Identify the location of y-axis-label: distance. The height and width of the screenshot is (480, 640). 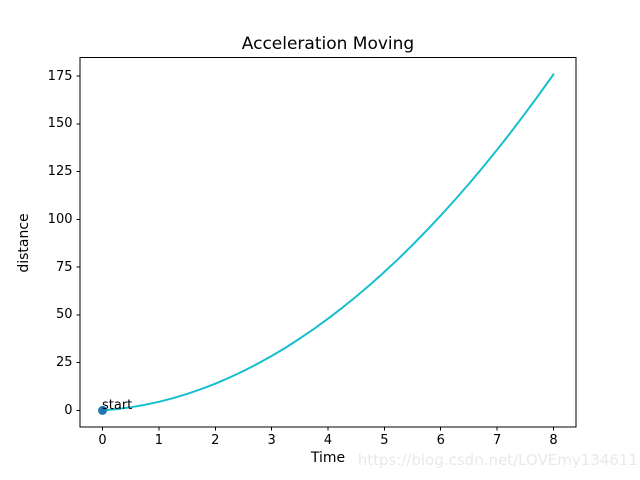
(24, 243).